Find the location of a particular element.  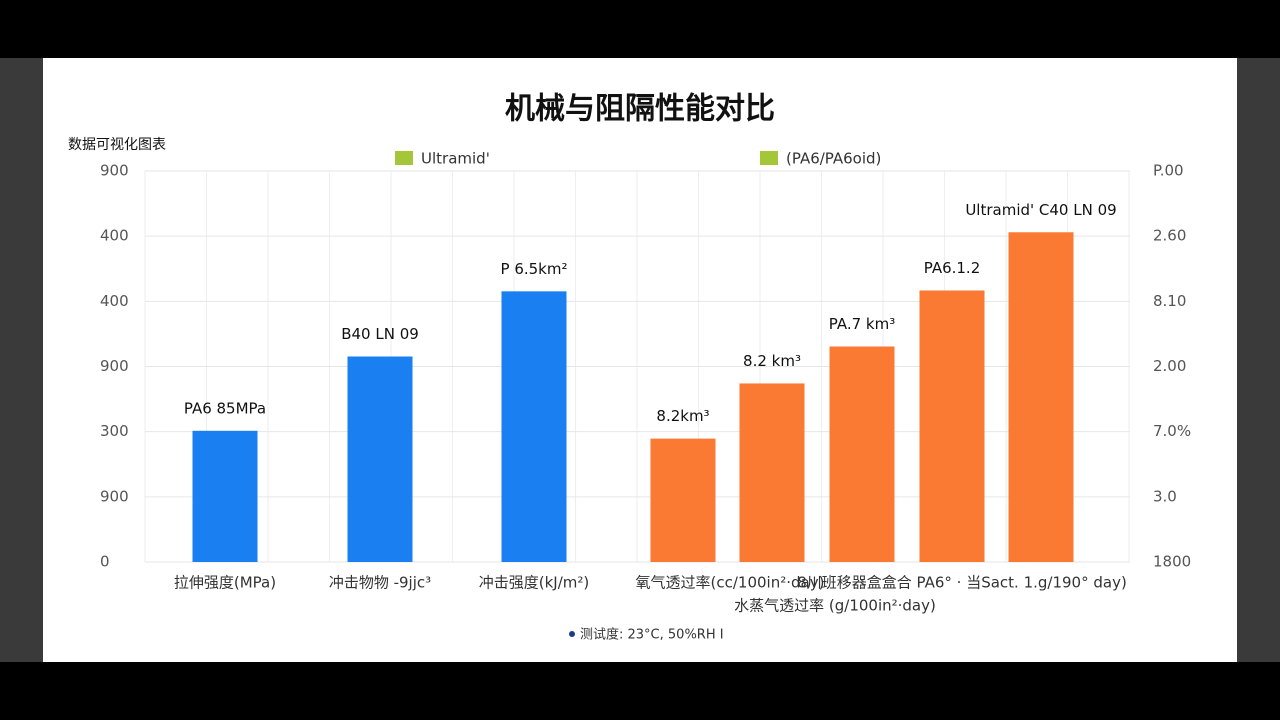

group-label: 水蒸气透过率 (g/100in²·day) is located at coordinates (835, 606).